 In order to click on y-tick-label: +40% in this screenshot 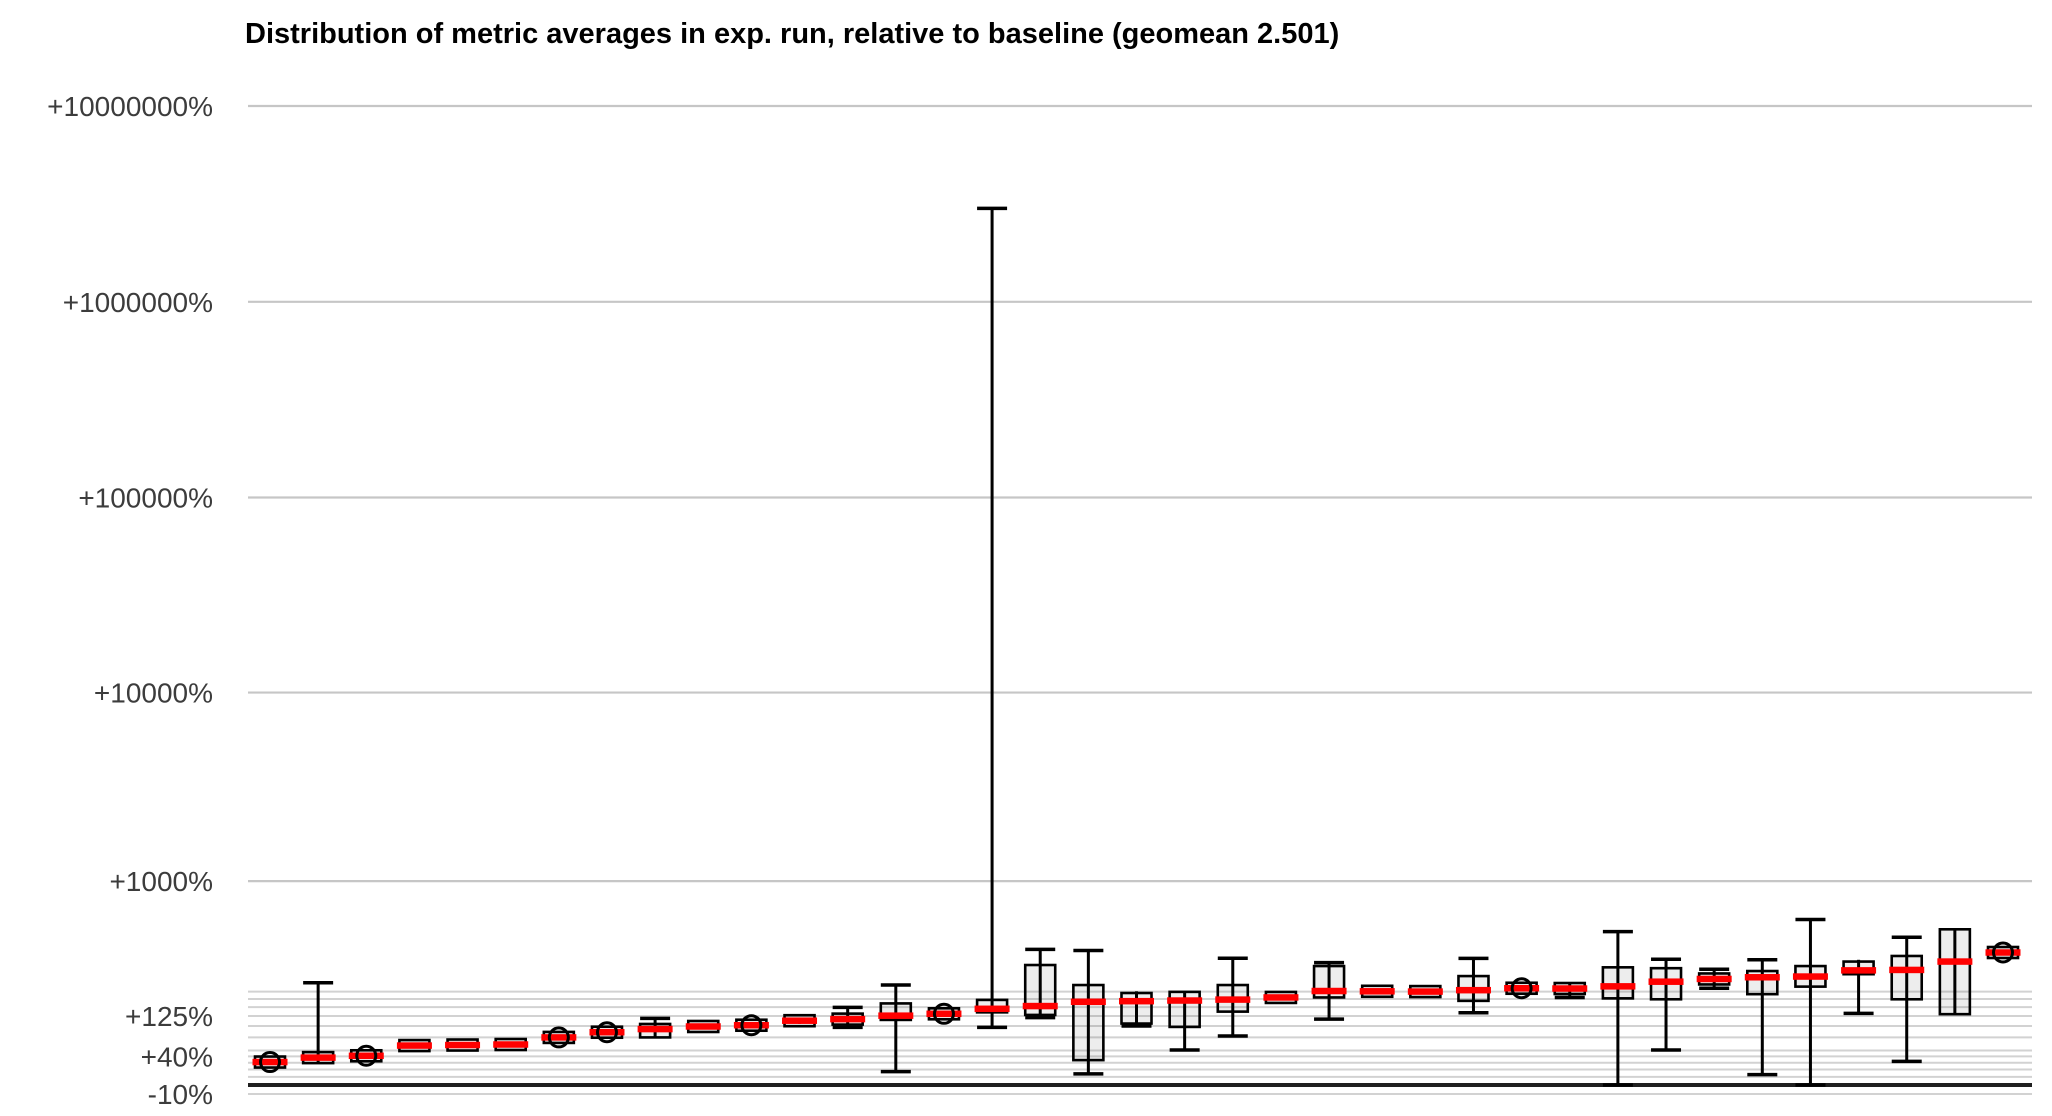, I will do `click(177, 1056)`.